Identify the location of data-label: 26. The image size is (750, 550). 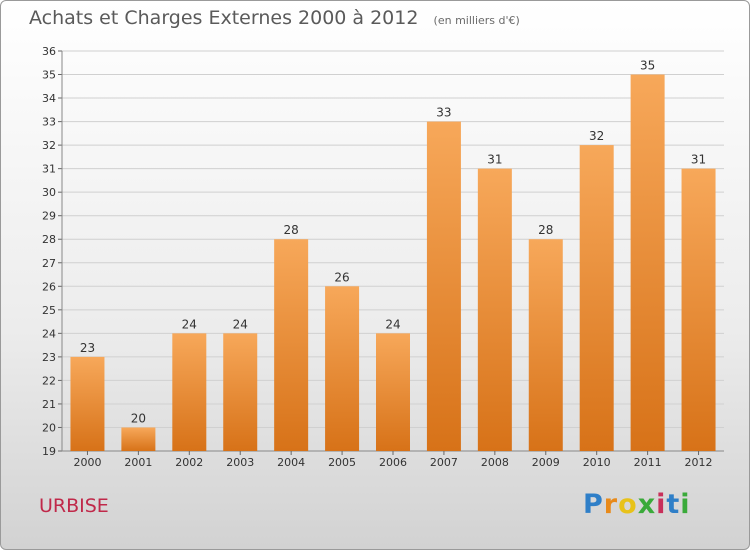
(341, 277).